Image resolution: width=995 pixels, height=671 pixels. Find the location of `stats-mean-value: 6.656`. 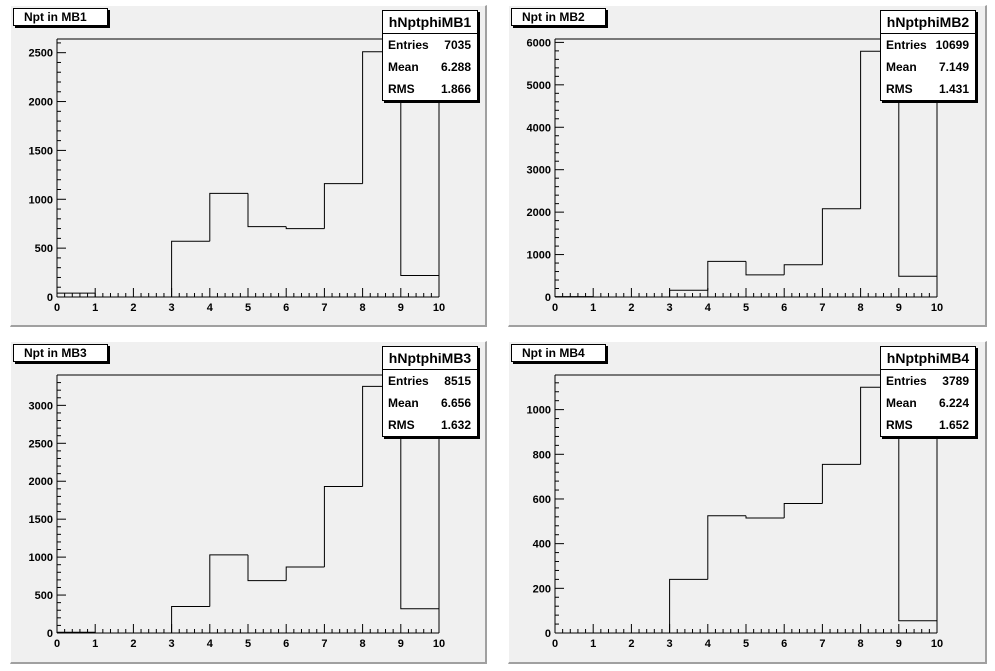

stats-mean-value: 6.656 is located at coordinates (455, 403).